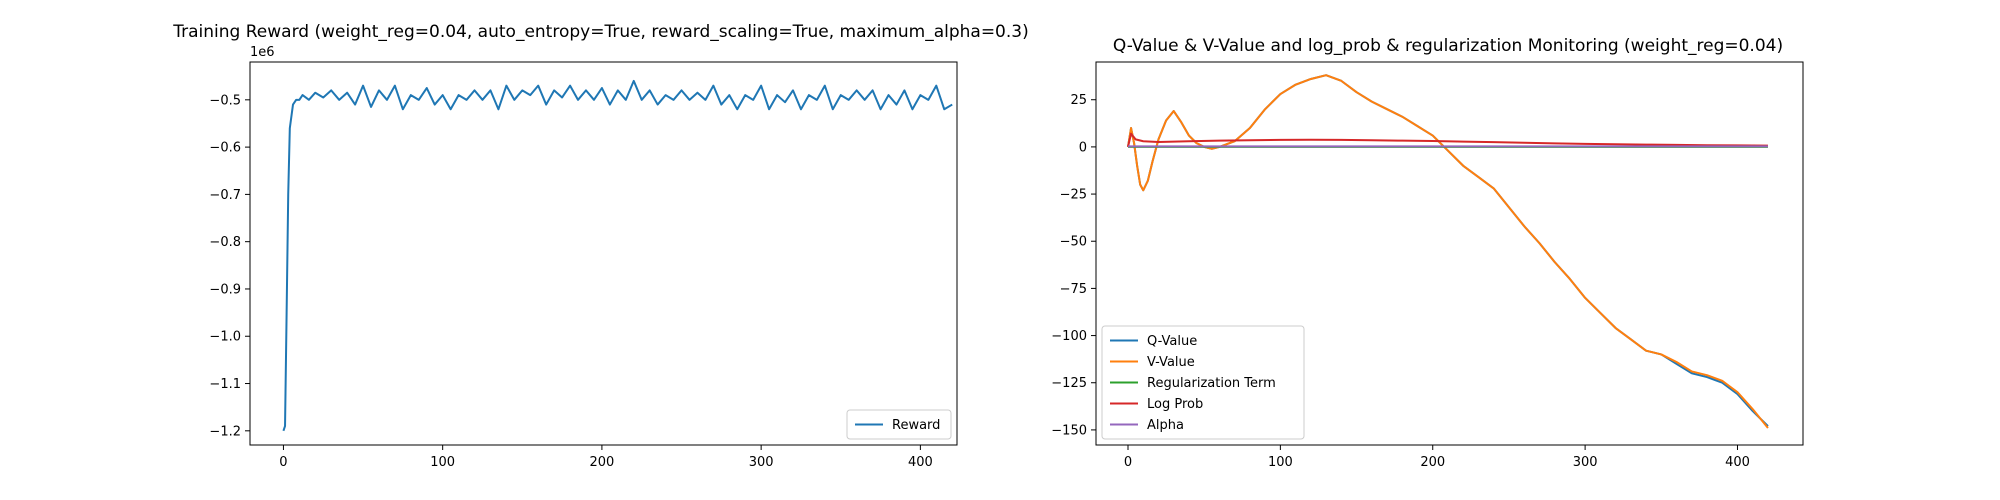 The width and height of the screenshot is (2000, 500). Describe the element at coordinates (1073, 195) in the screenshot. I see `y-tick-label: −25` at that location.